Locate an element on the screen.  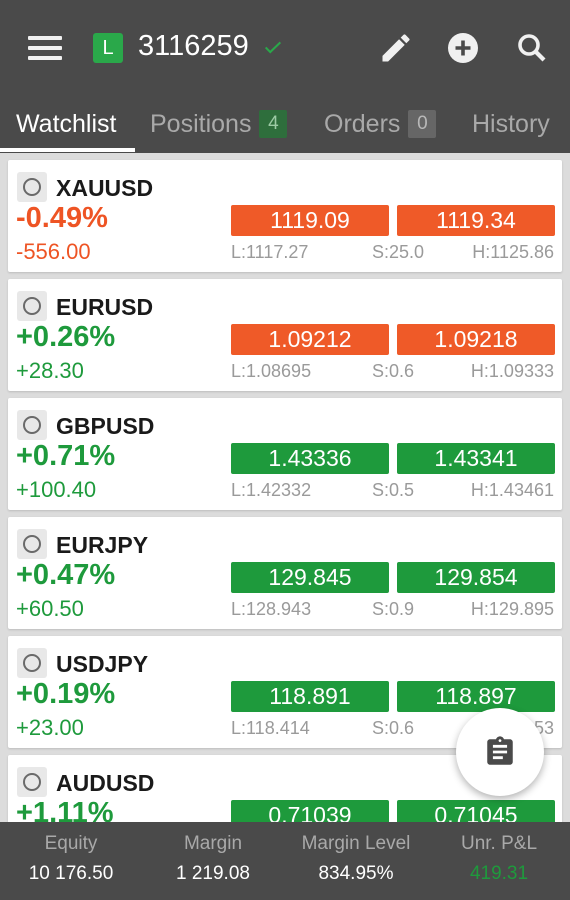
instrument-card-audusd: AUDUSD +1.11% 0.71039 0.71045 is located at coordinates (285, 788).